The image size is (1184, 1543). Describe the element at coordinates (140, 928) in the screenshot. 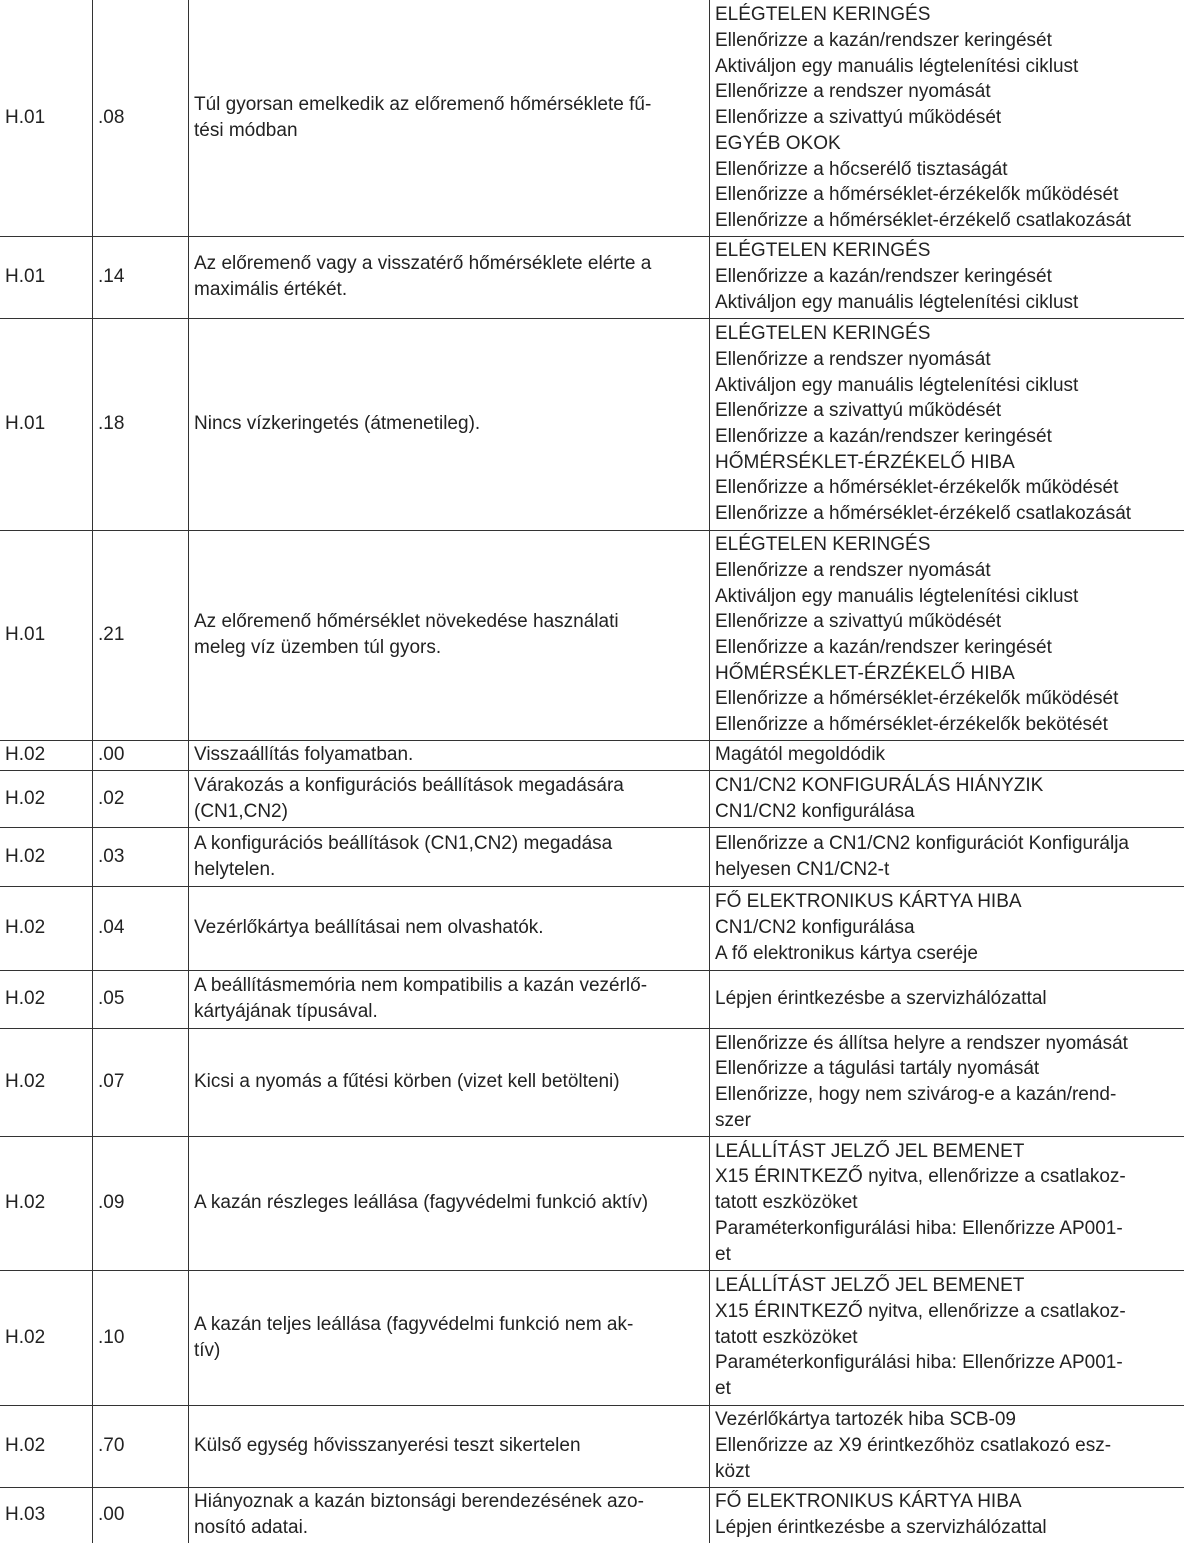

I see `cell-sub: .04` at that location.